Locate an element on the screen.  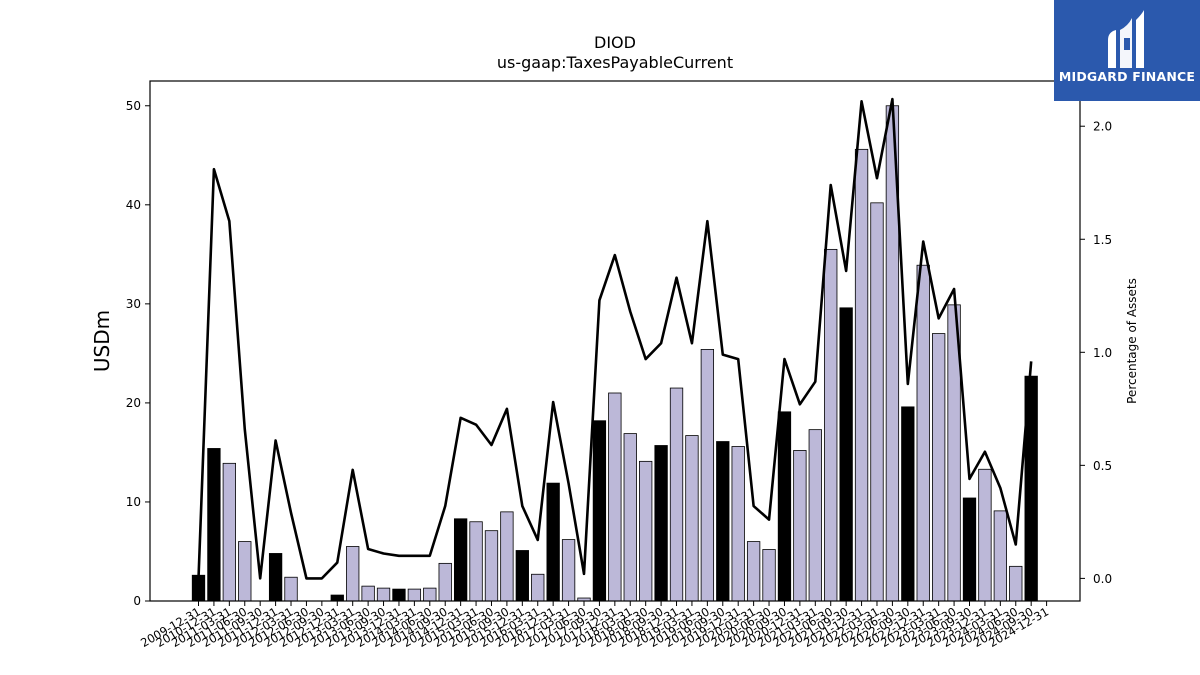
right-axis: 0.0 0.5 1.0 1.5 2.0 is located at coordinates (1096, 353).